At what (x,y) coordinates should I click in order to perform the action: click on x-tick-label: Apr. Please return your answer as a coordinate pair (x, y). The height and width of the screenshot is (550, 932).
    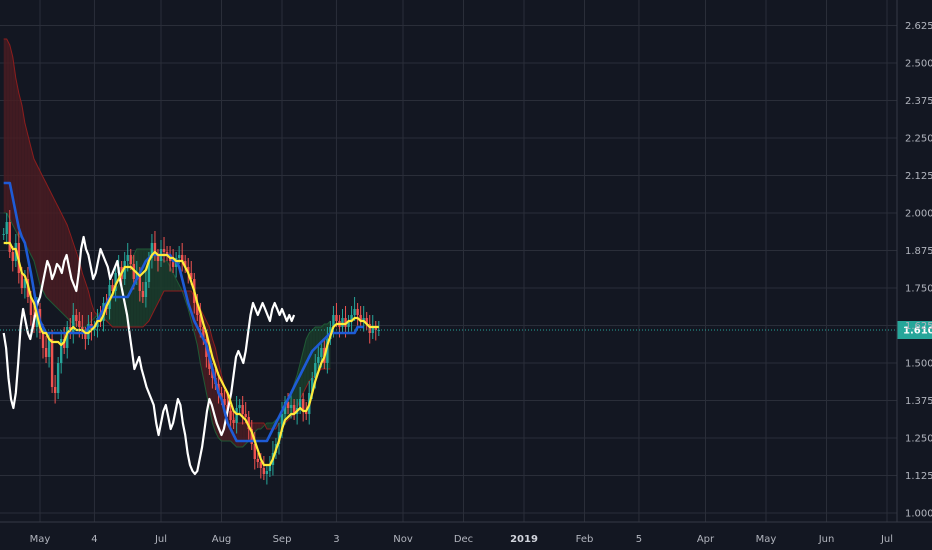
    Looking at the image, I should click on (706, 539).